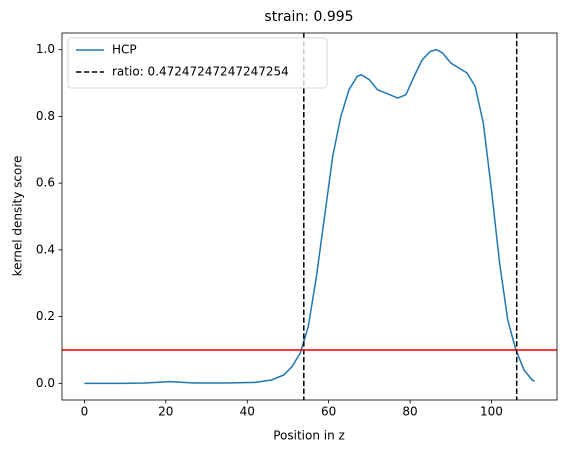 The height and width of the screenshot is (454, 567). Describe the element at coordinates (409, 412) in the screenshot. I see `x-tick-label: 80` at that location.